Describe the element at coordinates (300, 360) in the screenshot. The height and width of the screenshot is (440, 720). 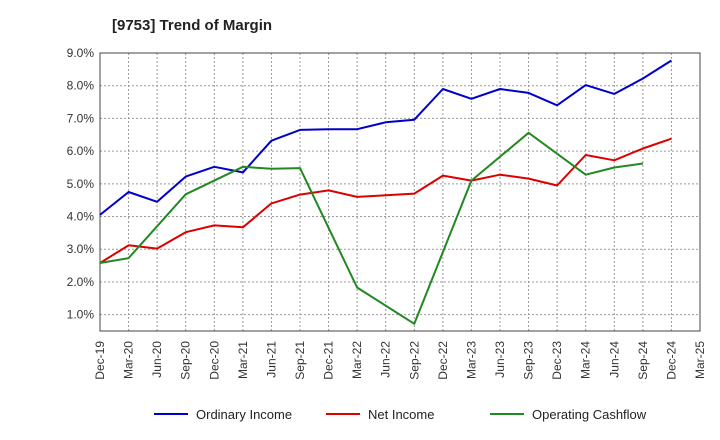
I see `x-tick-label: Sep-21` at that location.